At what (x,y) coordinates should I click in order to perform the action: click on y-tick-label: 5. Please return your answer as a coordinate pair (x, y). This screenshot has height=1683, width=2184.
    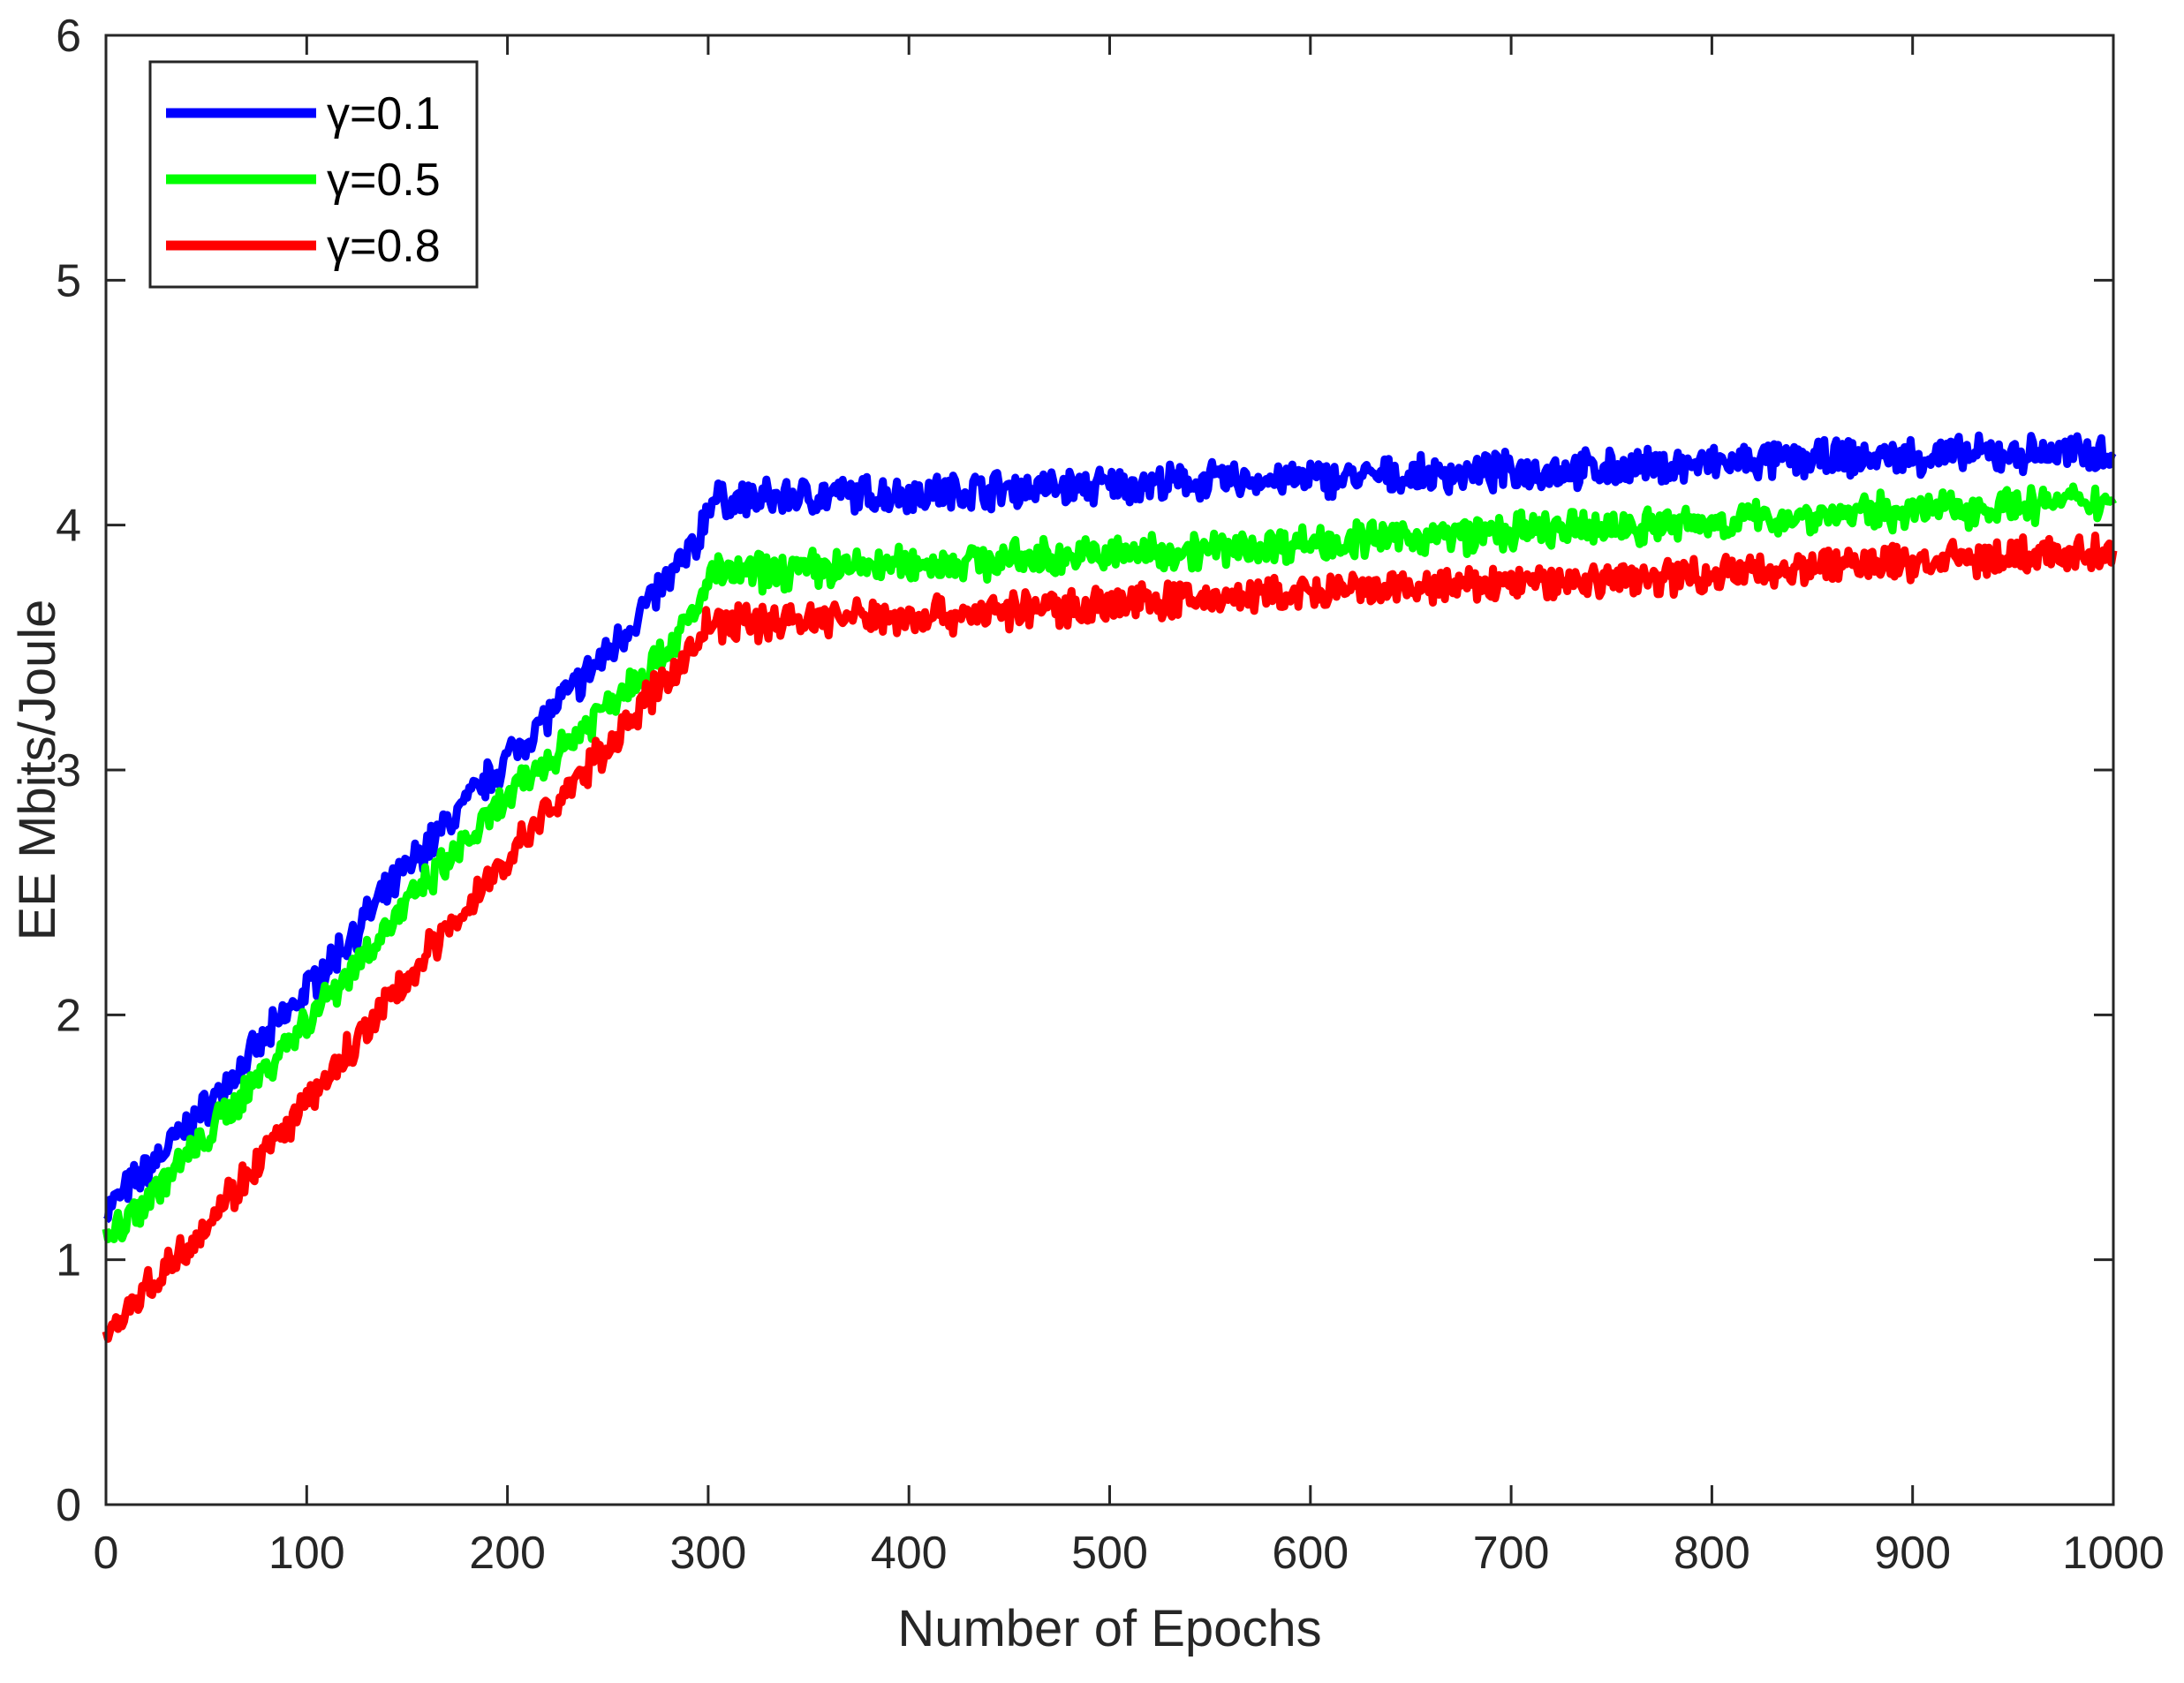
    Looking at the image, I should click on (68, 280).